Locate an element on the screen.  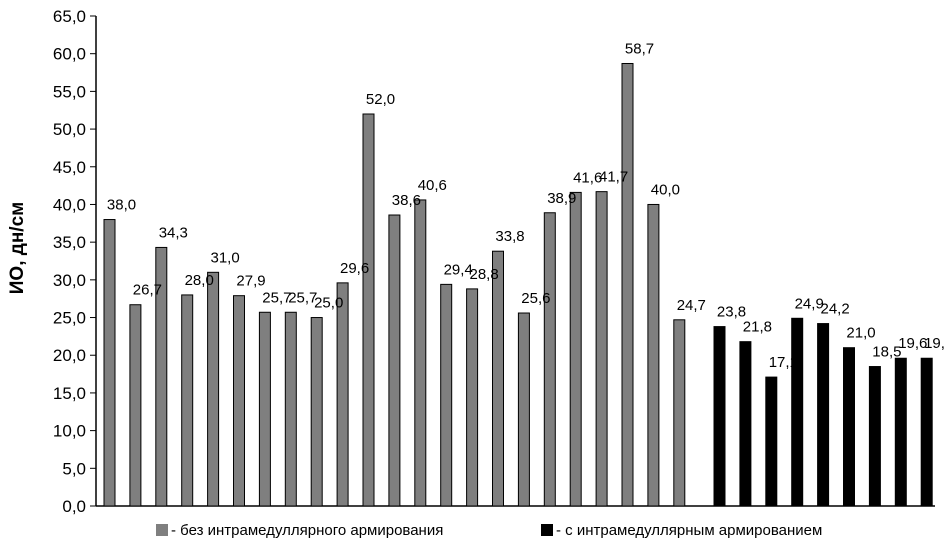
y-tick-label: 25,0 is located at coordinates (69, 318).